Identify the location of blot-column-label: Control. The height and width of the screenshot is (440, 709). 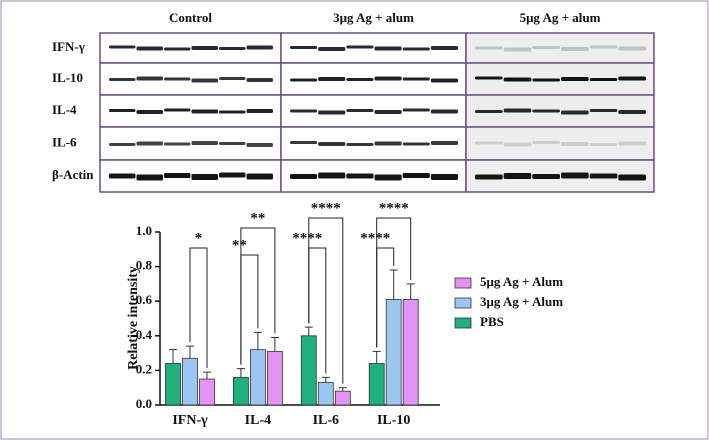
(190, 17).